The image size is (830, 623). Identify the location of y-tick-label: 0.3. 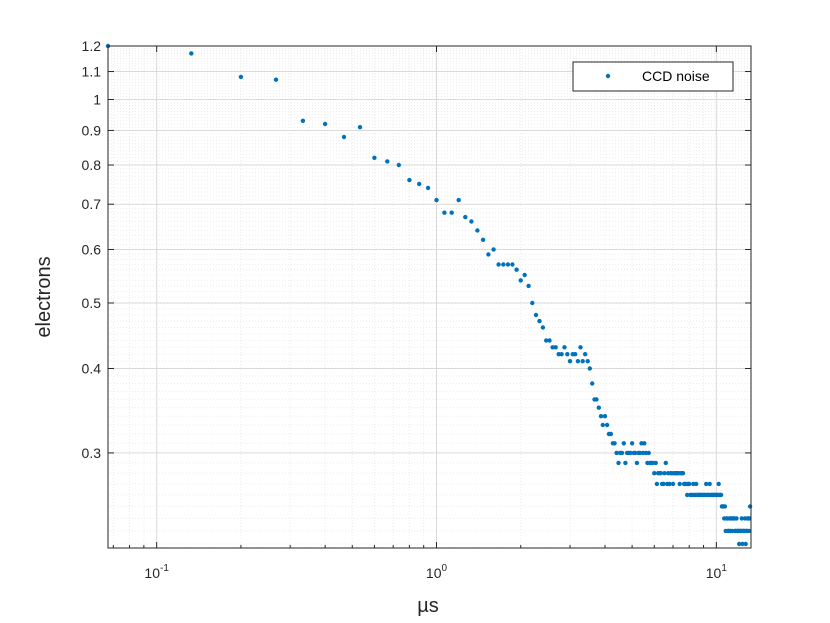
(92, 453).